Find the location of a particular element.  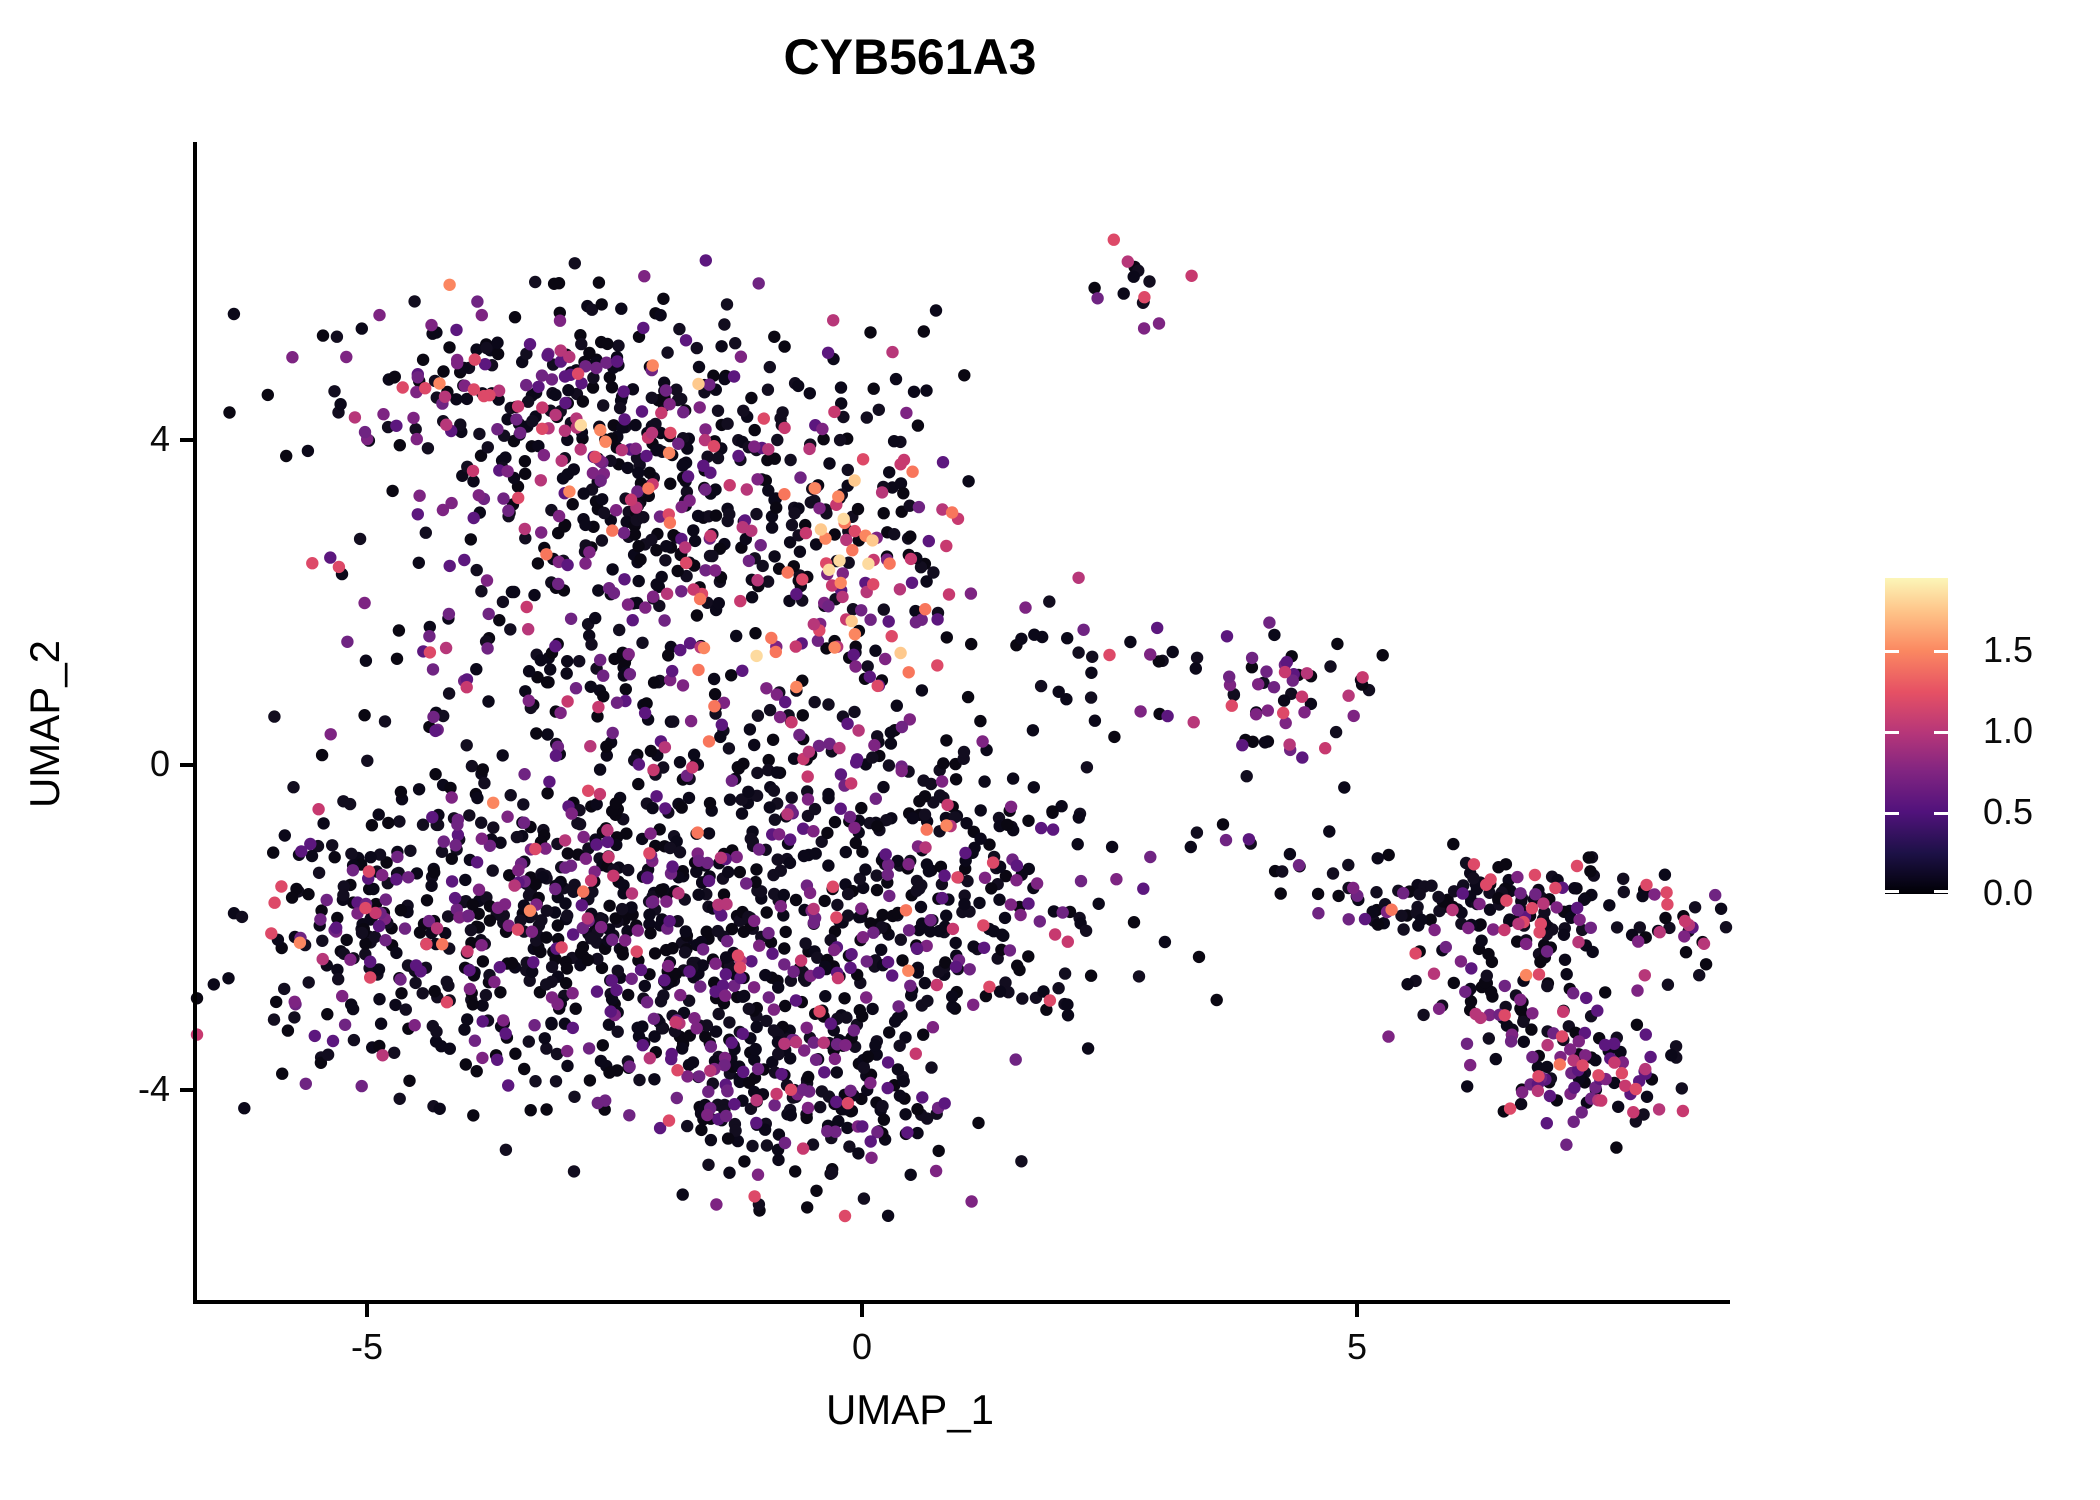

expression-colorbar is located at coordinates (1916, 736).